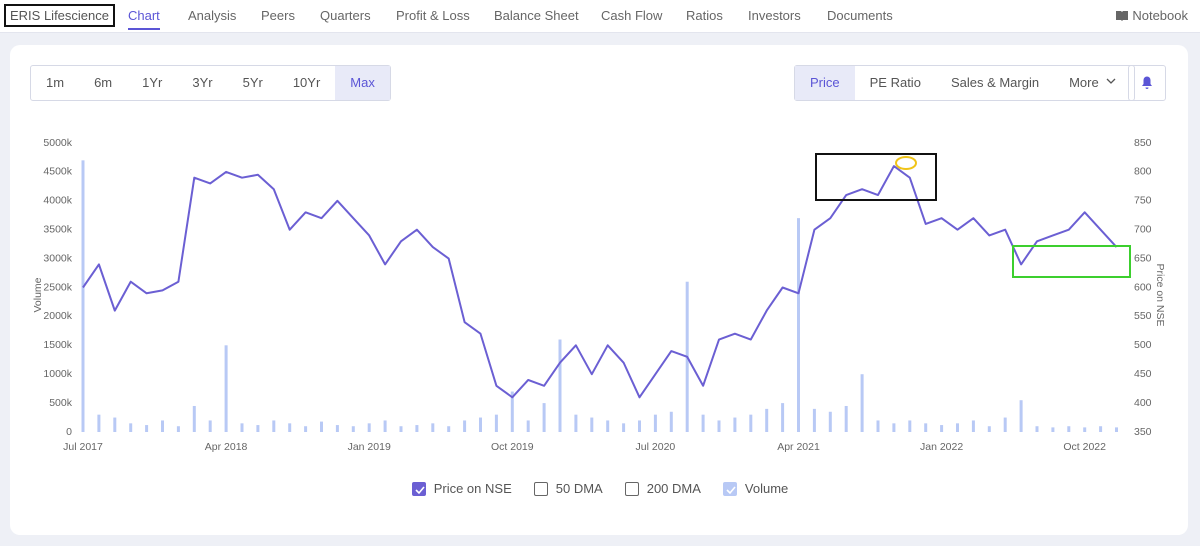 The image size is (1200, 546). Describe the element at coordinates (540, 488) in the screenshot. I see `checkbox` at that location.